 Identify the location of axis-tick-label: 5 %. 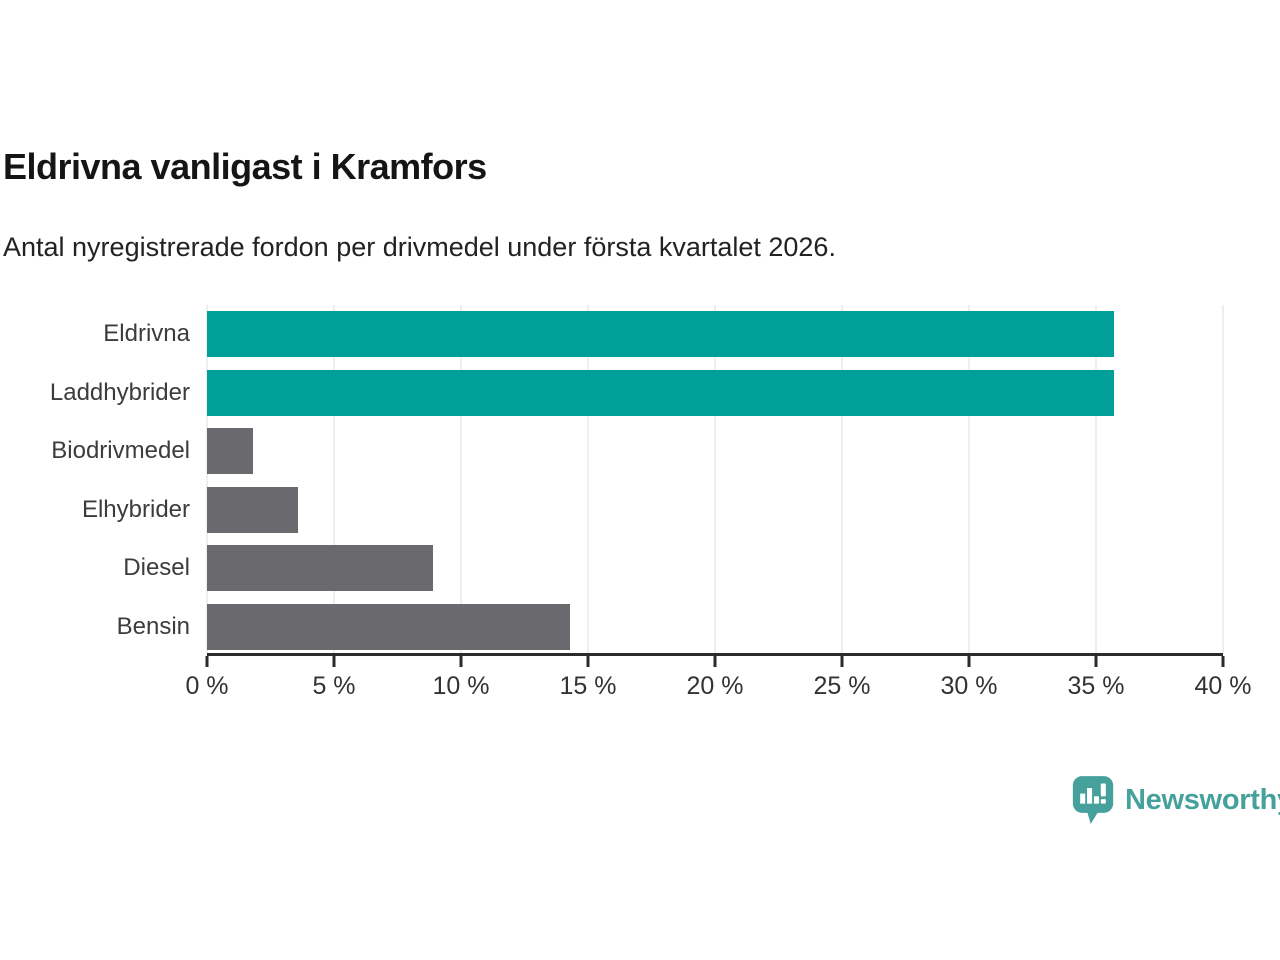
(334, 686).